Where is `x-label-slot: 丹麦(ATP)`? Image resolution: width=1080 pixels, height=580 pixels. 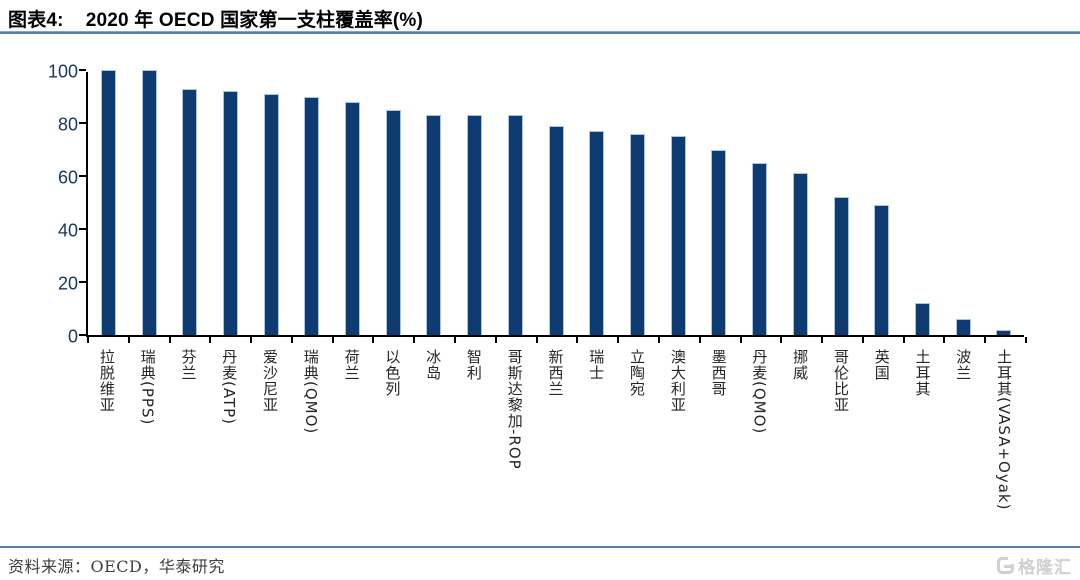
x-label-slot: 丹麦(ATP) is located at coordinates (228, 429).